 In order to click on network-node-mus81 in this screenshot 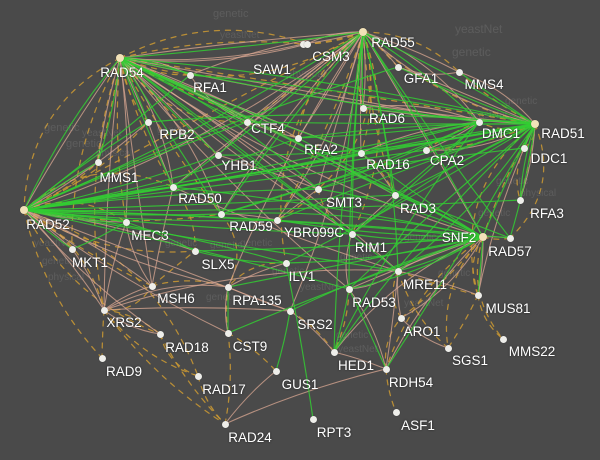, I will do `click(478, 295)`.